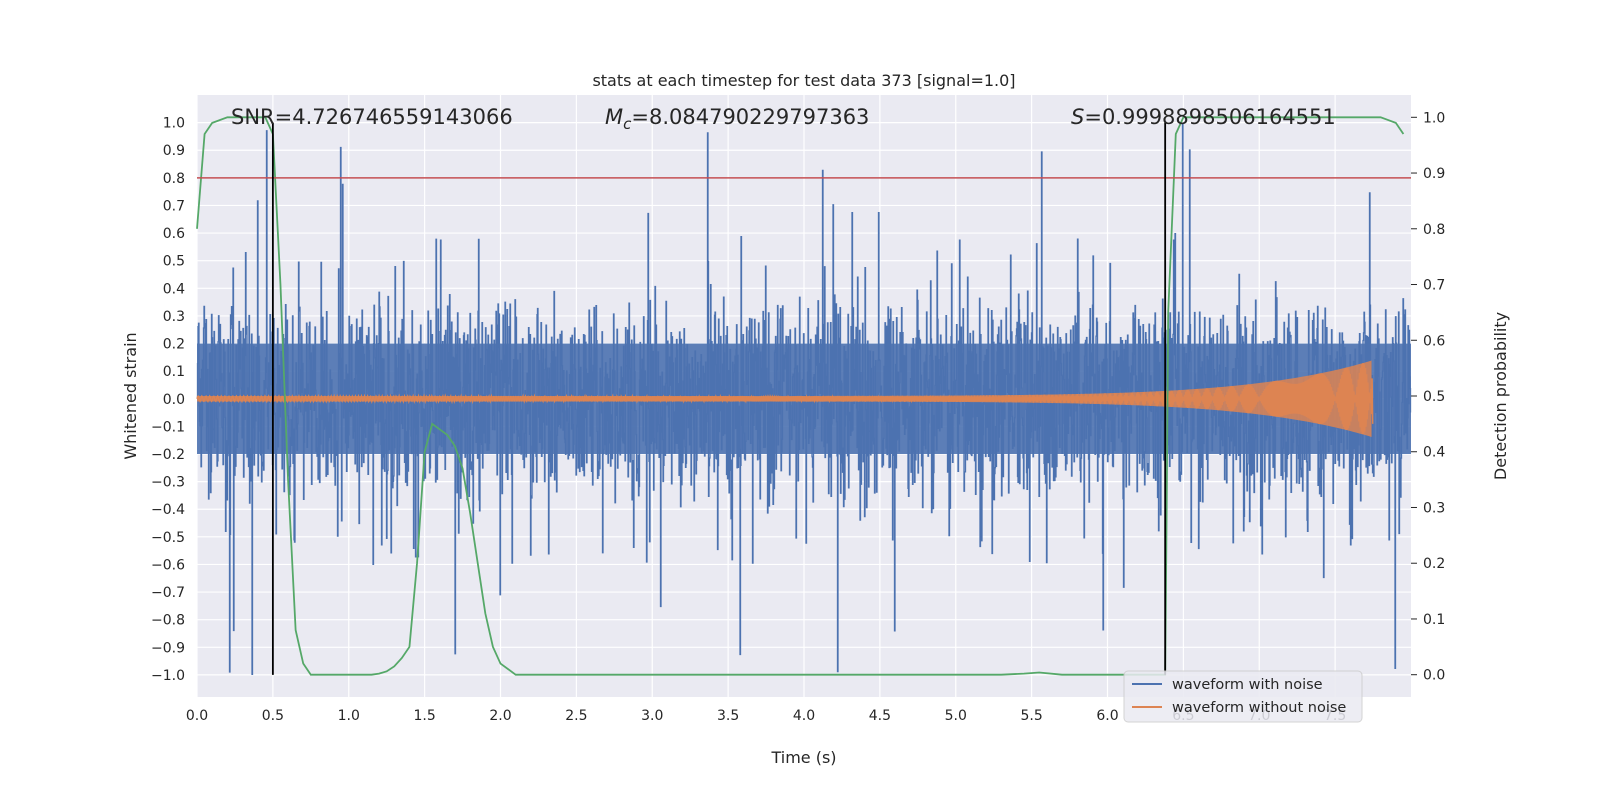 The image size is (1600, 800). Describe the element at coordinates (168, 538) in the screenshot. I see `y-left-tick-label: −0.5` at that location.